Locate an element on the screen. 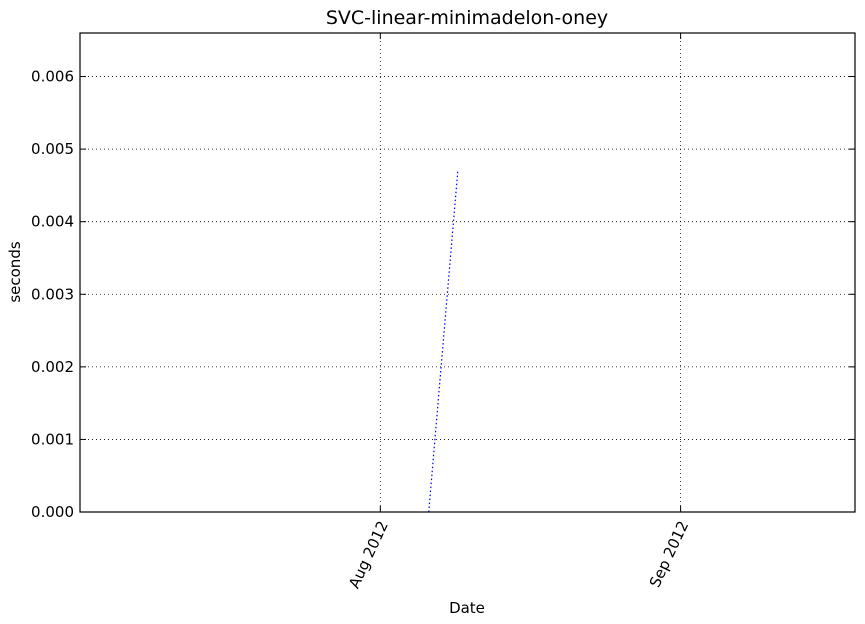 Image resolution: width=865 pixels, height=624 pixels. y-tick-label: 0.001 is located at coordinates (52, 439).